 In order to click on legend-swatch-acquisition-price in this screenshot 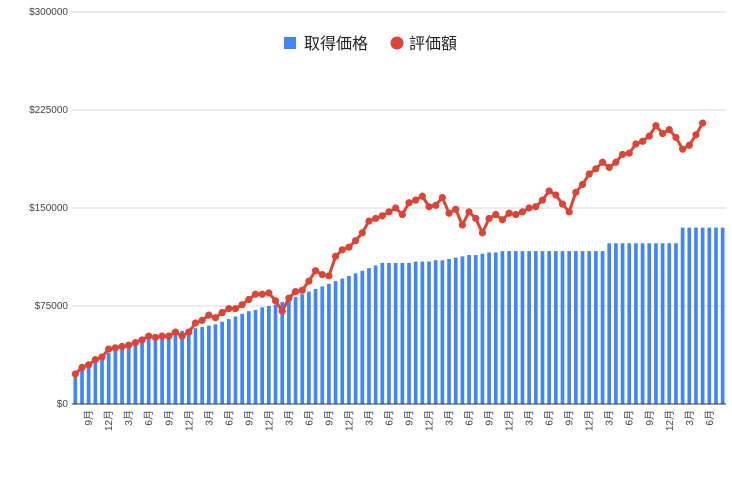, I will do `click(290, 43)`.